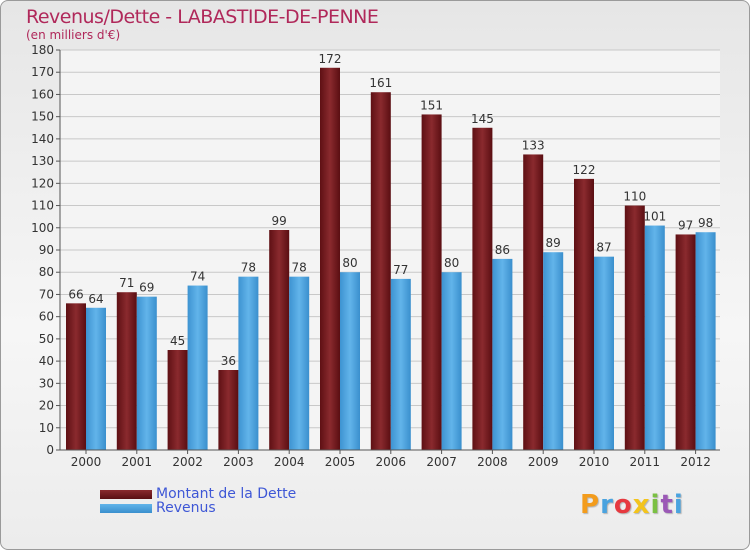 The width and height of the screenshot is (750, 550). Describe the element at coordinates (46, 294) in the screenshot. I see `y-tick-label: 70` at that location.